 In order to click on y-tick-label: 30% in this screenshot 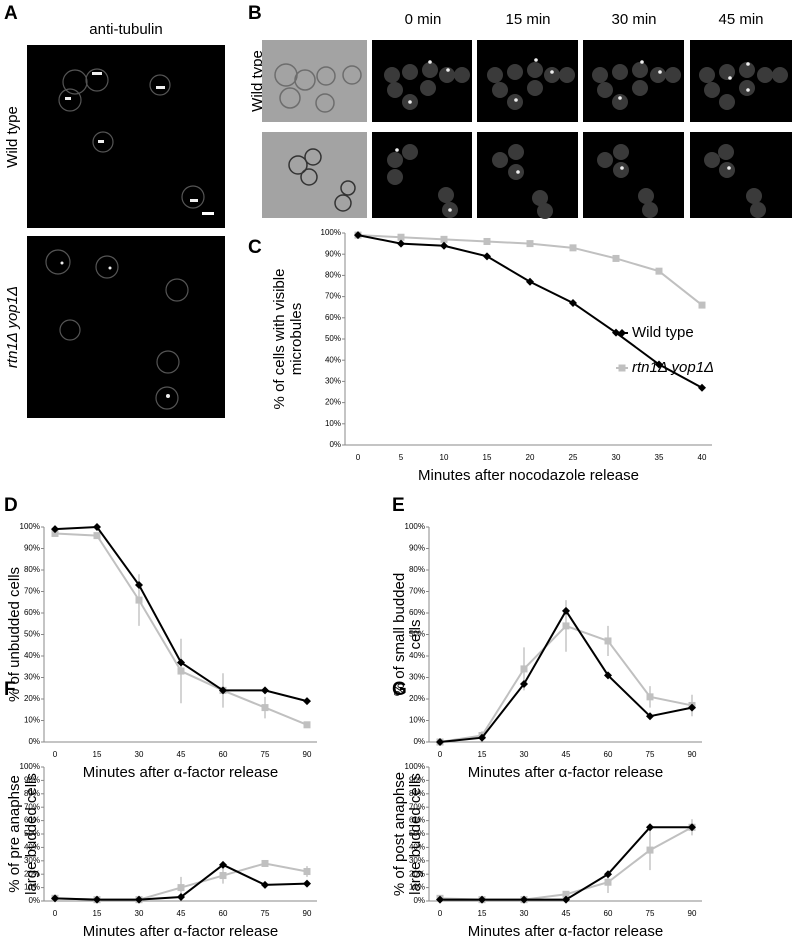, I will do `click(32, 860)`.